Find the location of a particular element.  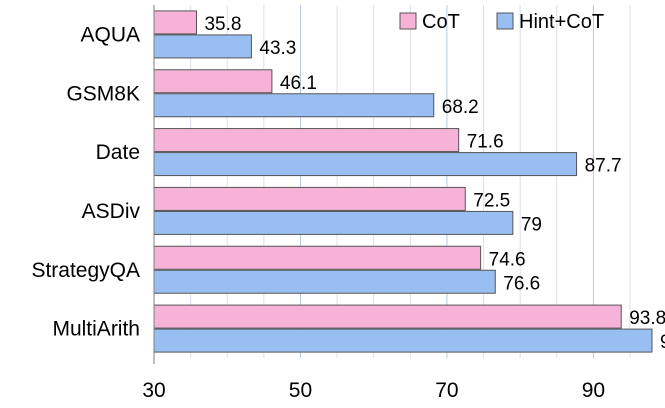

legend-swatch-cot is located at coordinates (408, 21).